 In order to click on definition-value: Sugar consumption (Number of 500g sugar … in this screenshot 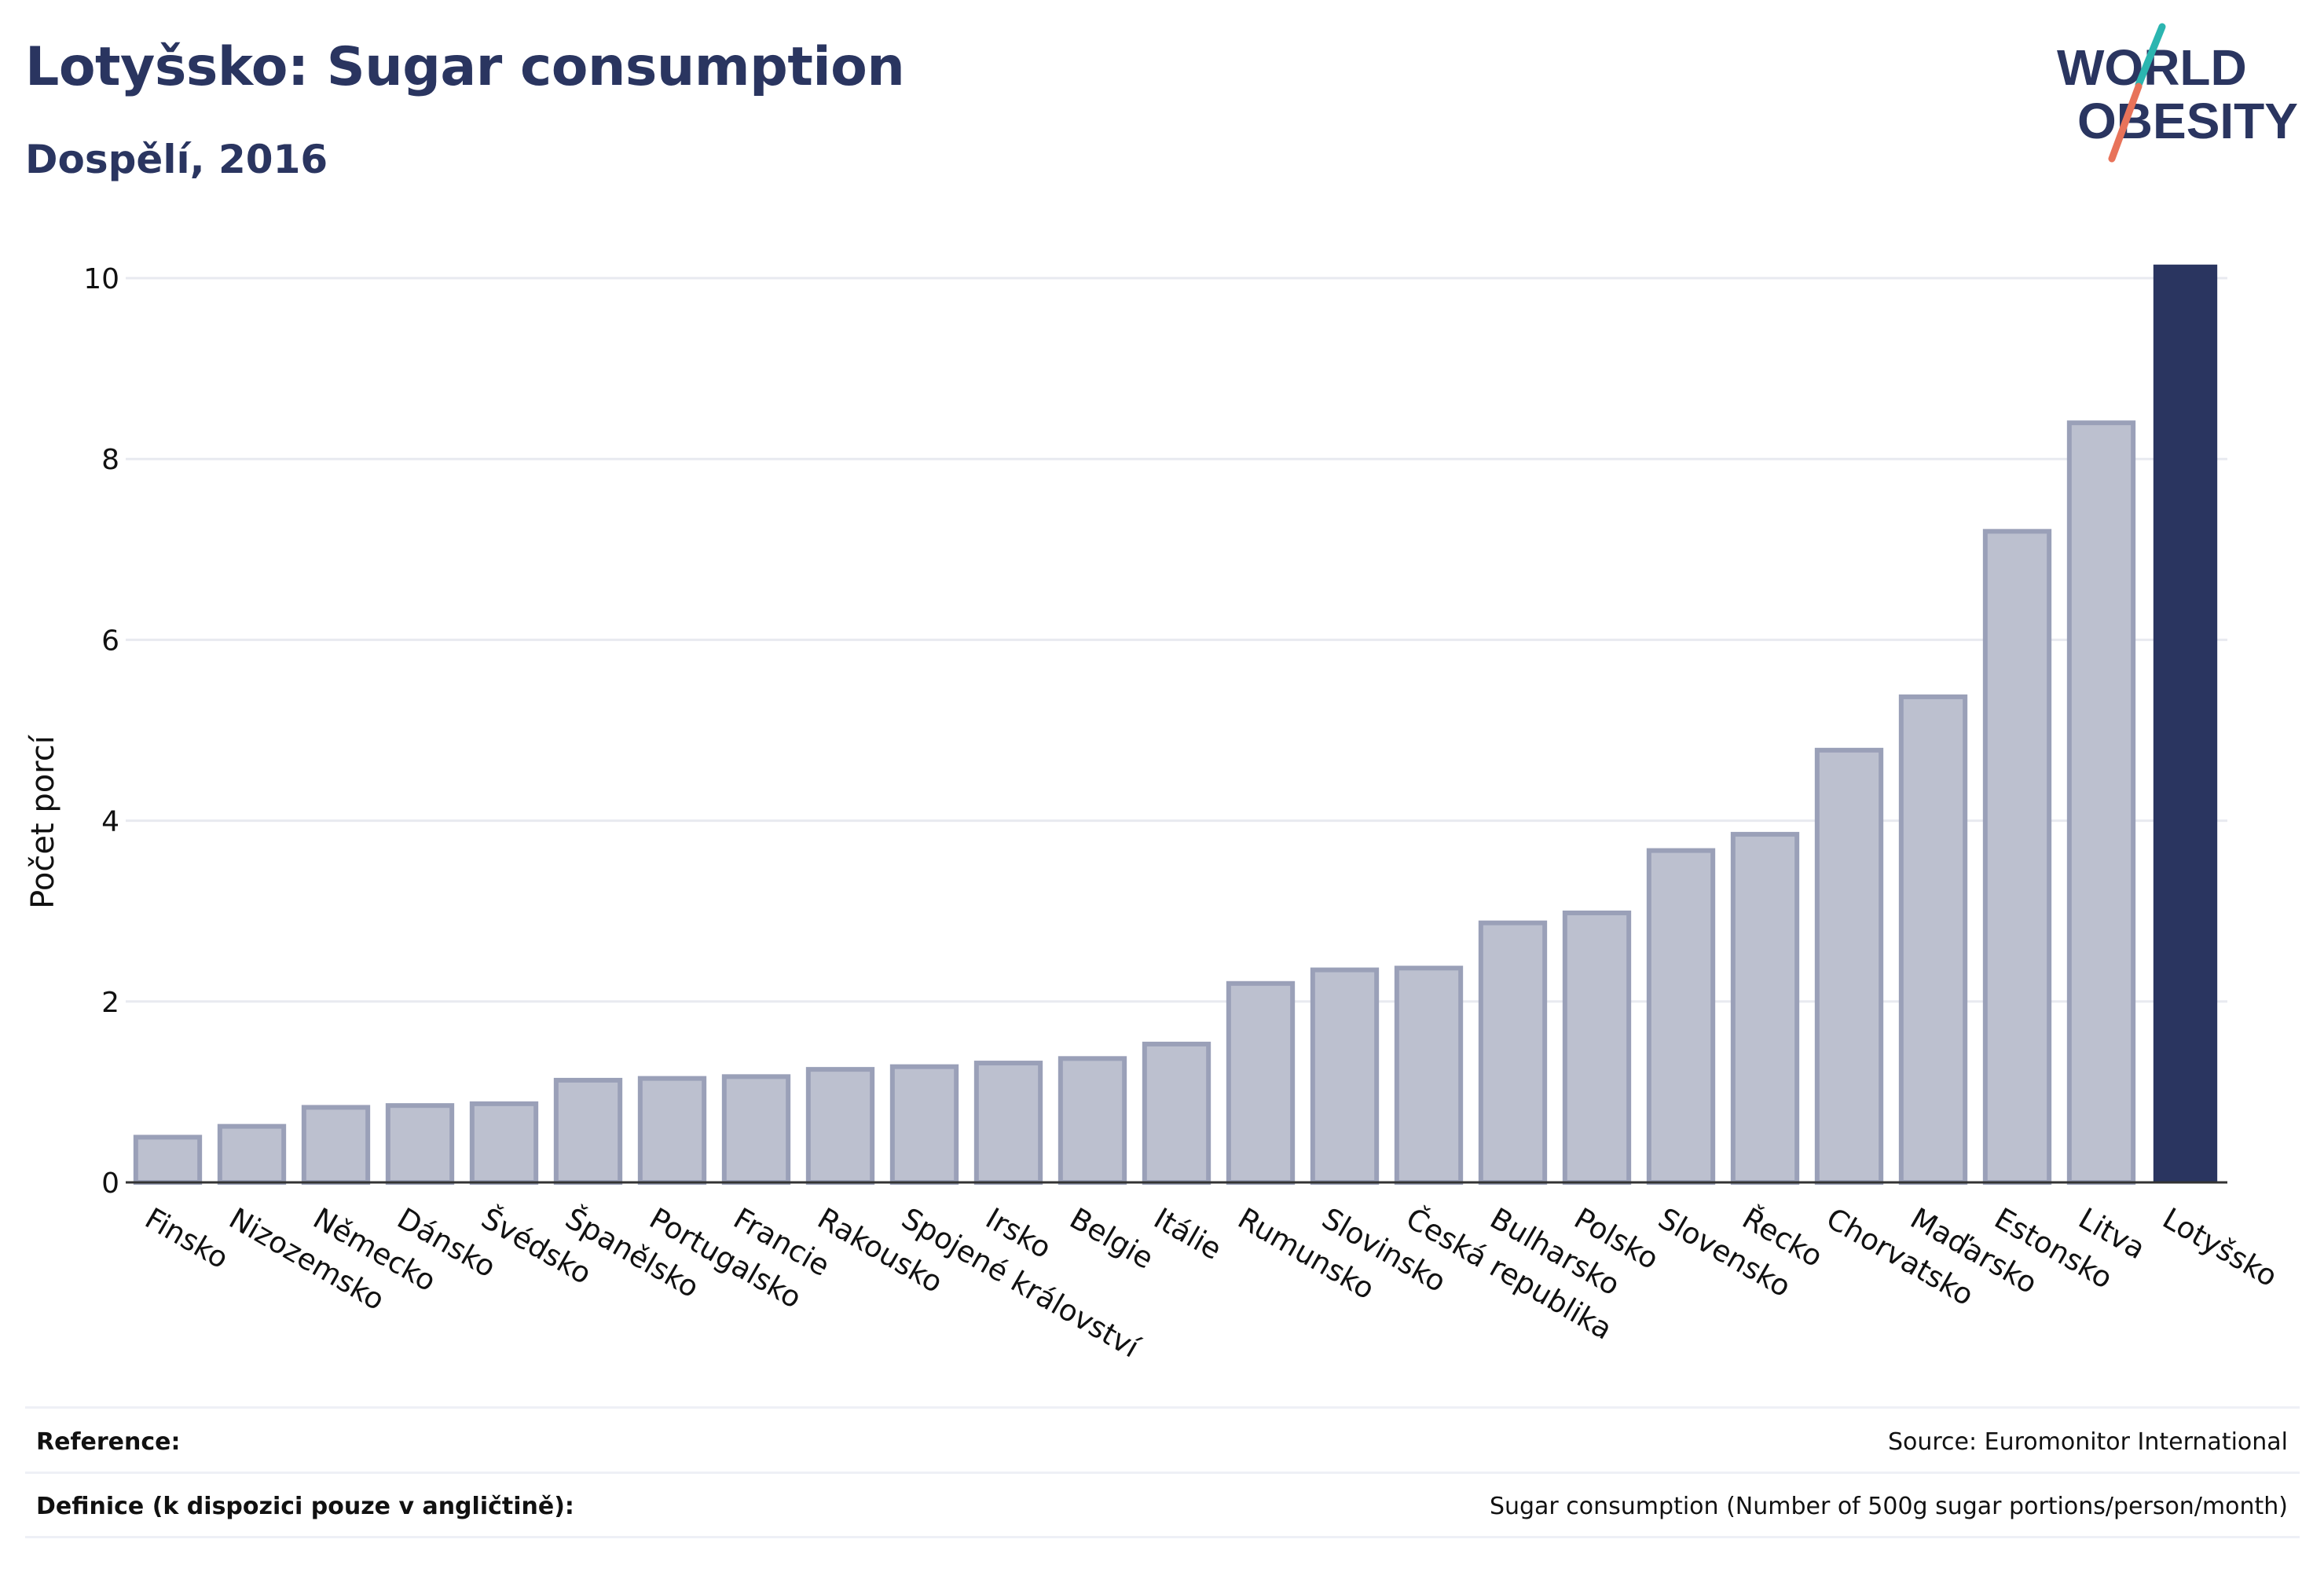, I will do `click(1888, 1506)`.